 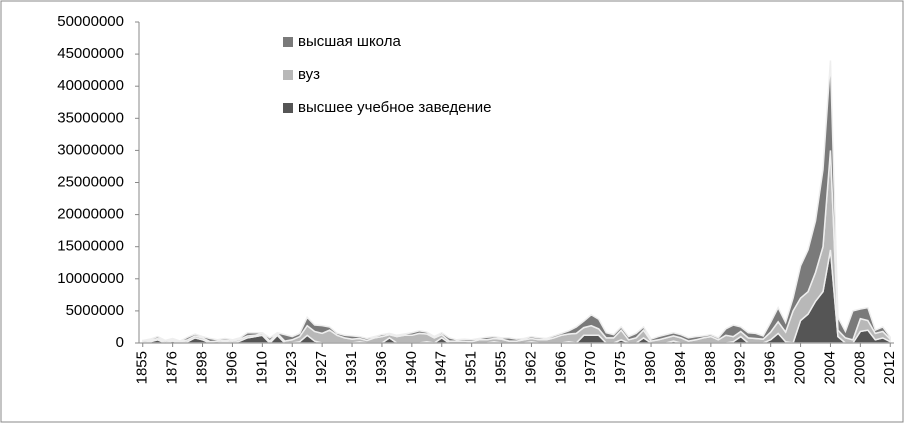 What do you see at coordinates (889, 367) in the screenshot?
I see `x-tick-label: 2012` at bounding box center [889, 367].